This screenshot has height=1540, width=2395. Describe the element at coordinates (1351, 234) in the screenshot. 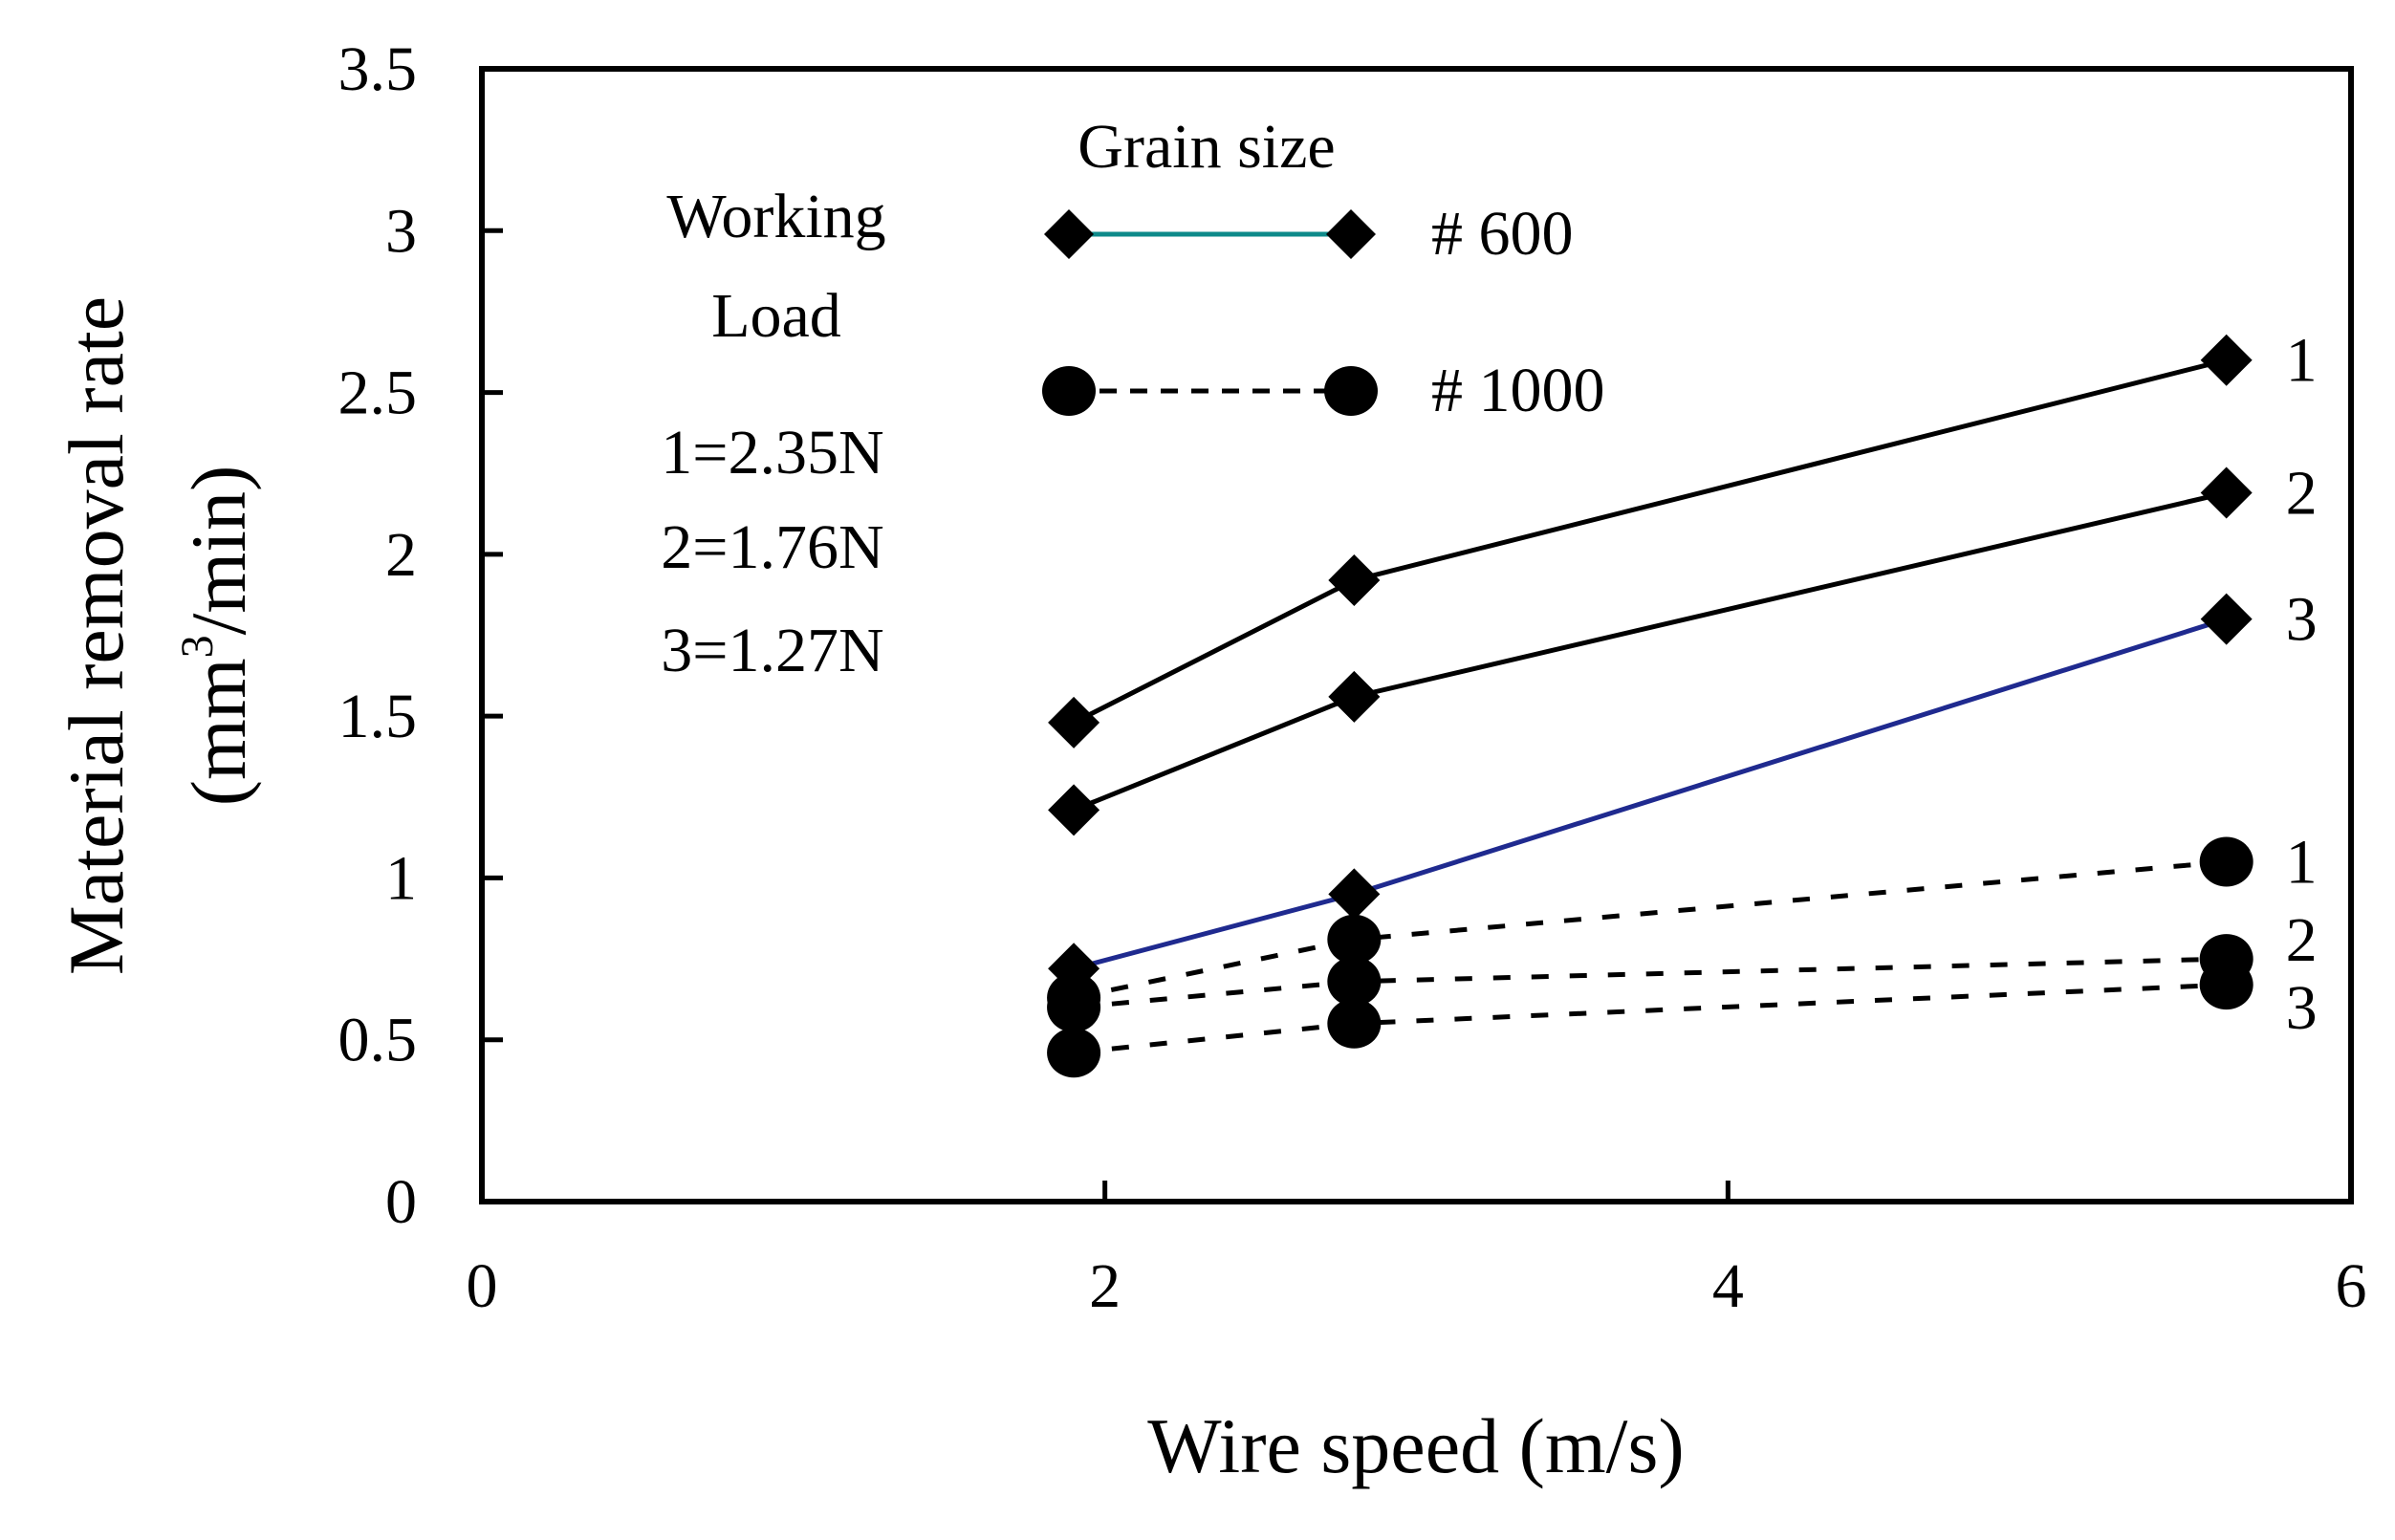

I see `legend-600-marker-right` at that location.